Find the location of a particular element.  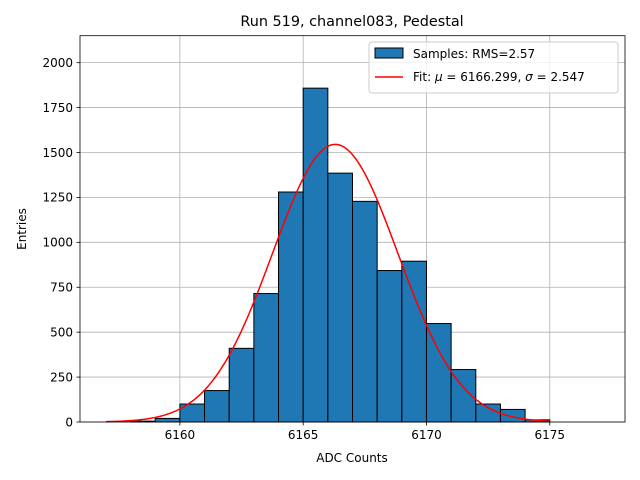

y-tick-label: 1000 is located at coordinates (57, 243).